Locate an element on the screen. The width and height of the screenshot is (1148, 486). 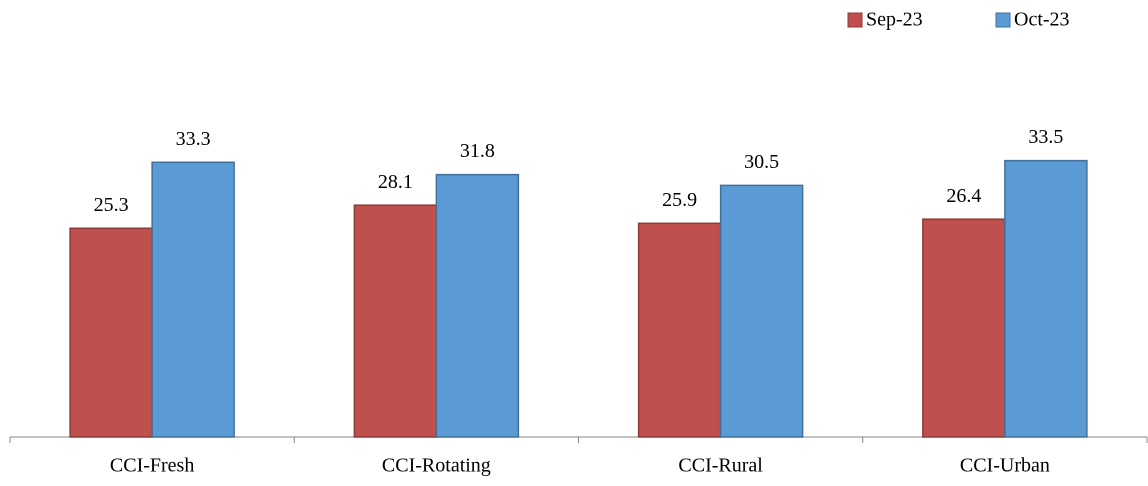
data-label: 30.5 is located at coordinates (761, 162).